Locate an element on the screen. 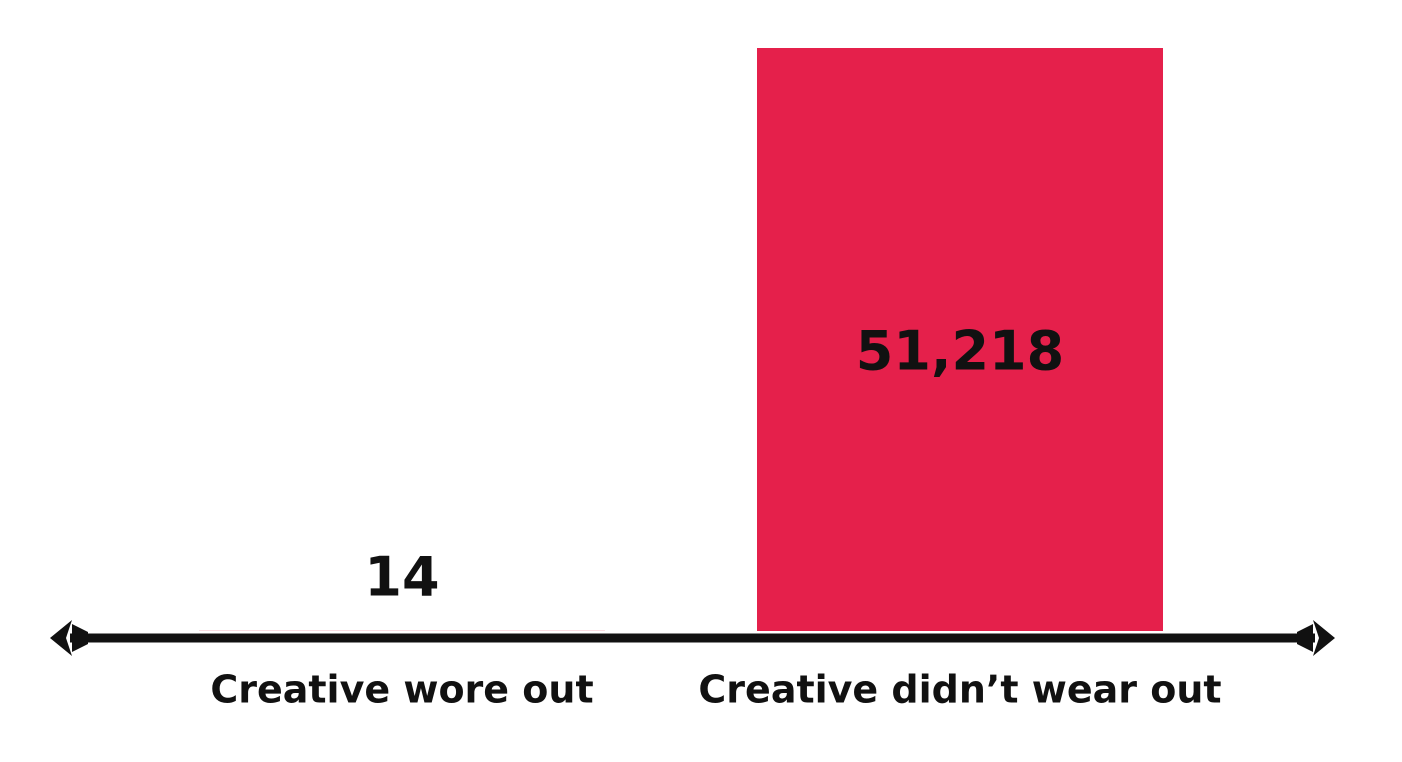  axis-end-left is located at coordinates (69, 638).